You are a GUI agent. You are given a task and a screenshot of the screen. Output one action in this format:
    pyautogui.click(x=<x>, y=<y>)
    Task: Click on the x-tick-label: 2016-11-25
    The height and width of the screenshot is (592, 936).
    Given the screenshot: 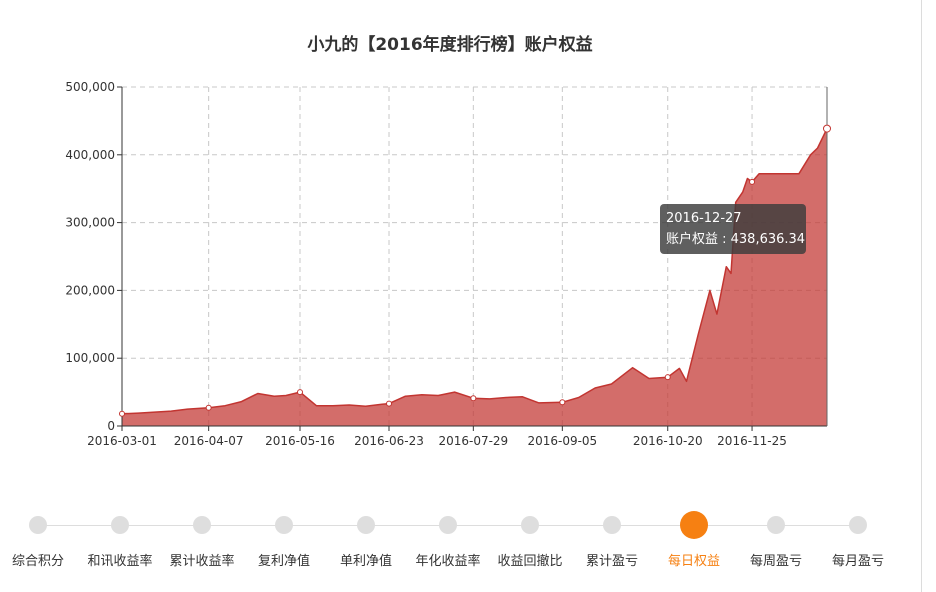 What is the action you would take?
    pyautogui.click(x=752, y=441)
    